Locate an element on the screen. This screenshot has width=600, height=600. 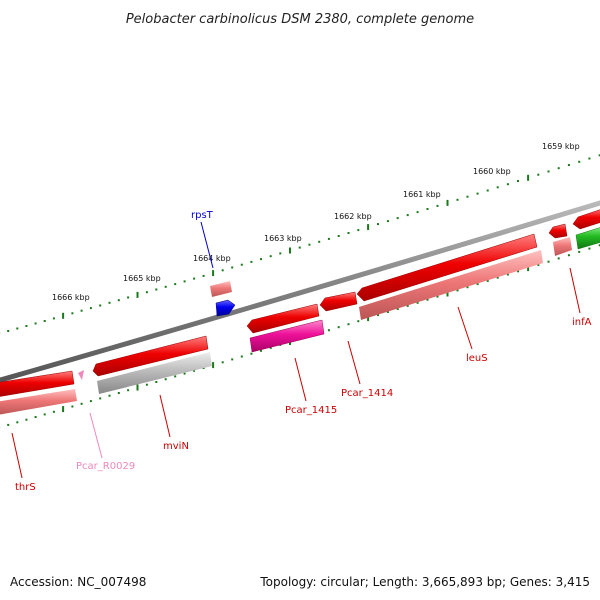
gene-feature-thrS-reverse is located at coordinates (38, 402).